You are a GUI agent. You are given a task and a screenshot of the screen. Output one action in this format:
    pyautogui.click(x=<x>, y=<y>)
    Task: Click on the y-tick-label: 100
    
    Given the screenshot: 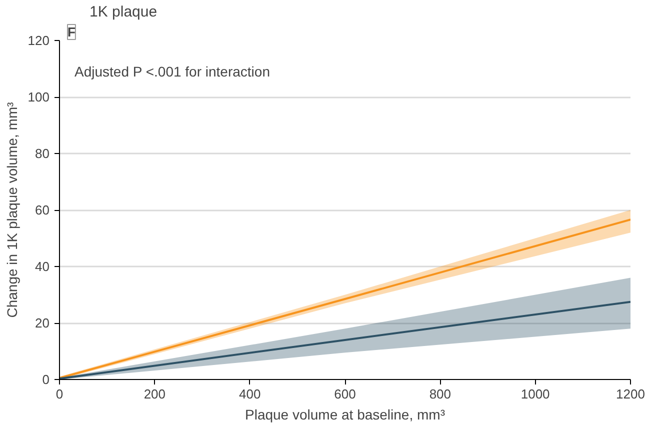 What is the action you would take?
    pyautogui.click(x=39, y=97)
    